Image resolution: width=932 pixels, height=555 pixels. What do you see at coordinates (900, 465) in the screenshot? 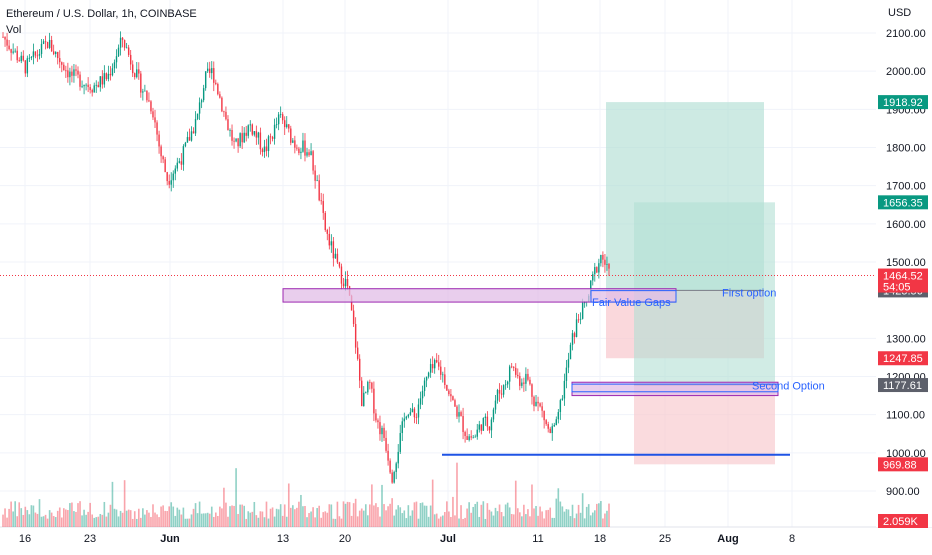
I see `price-tag-5-text: 969.88` at bounding box center [900, 465].